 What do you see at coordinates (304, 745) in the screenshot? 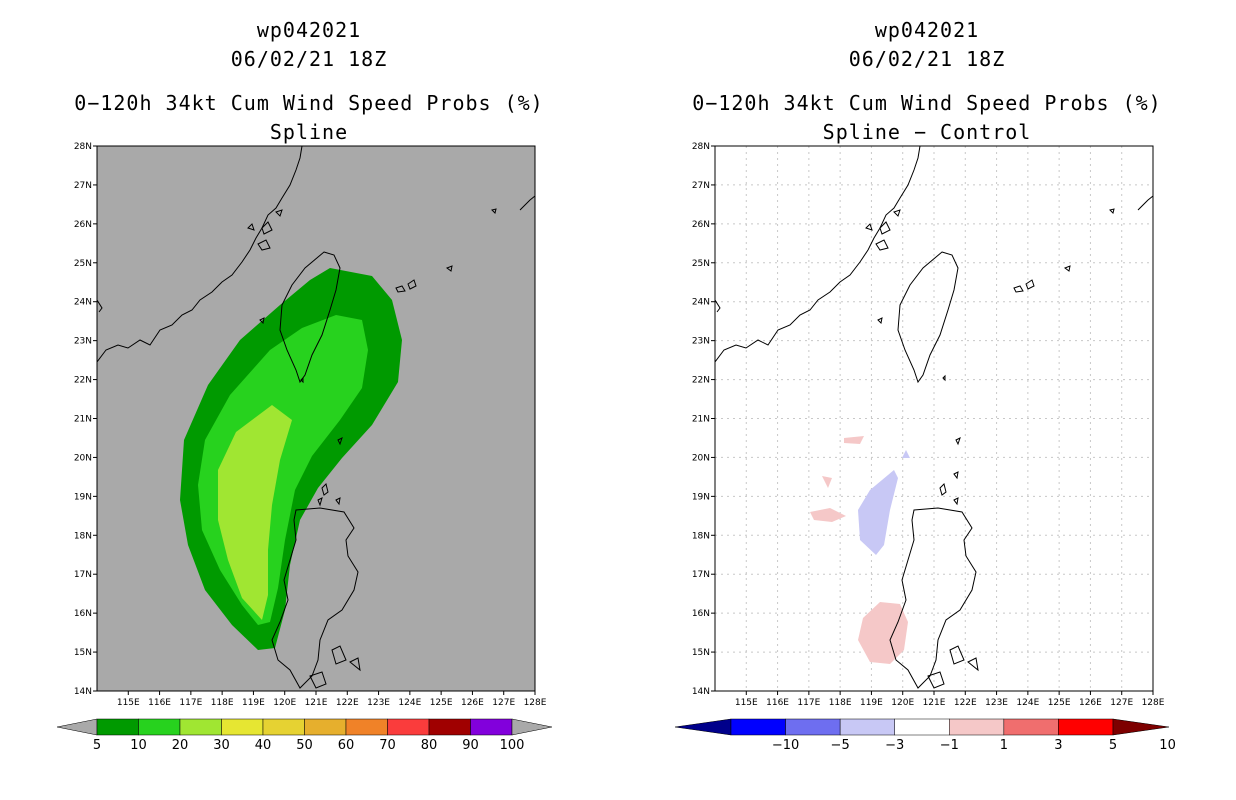
I see `colorbar-label: 50` at bounding box center [304, 745].